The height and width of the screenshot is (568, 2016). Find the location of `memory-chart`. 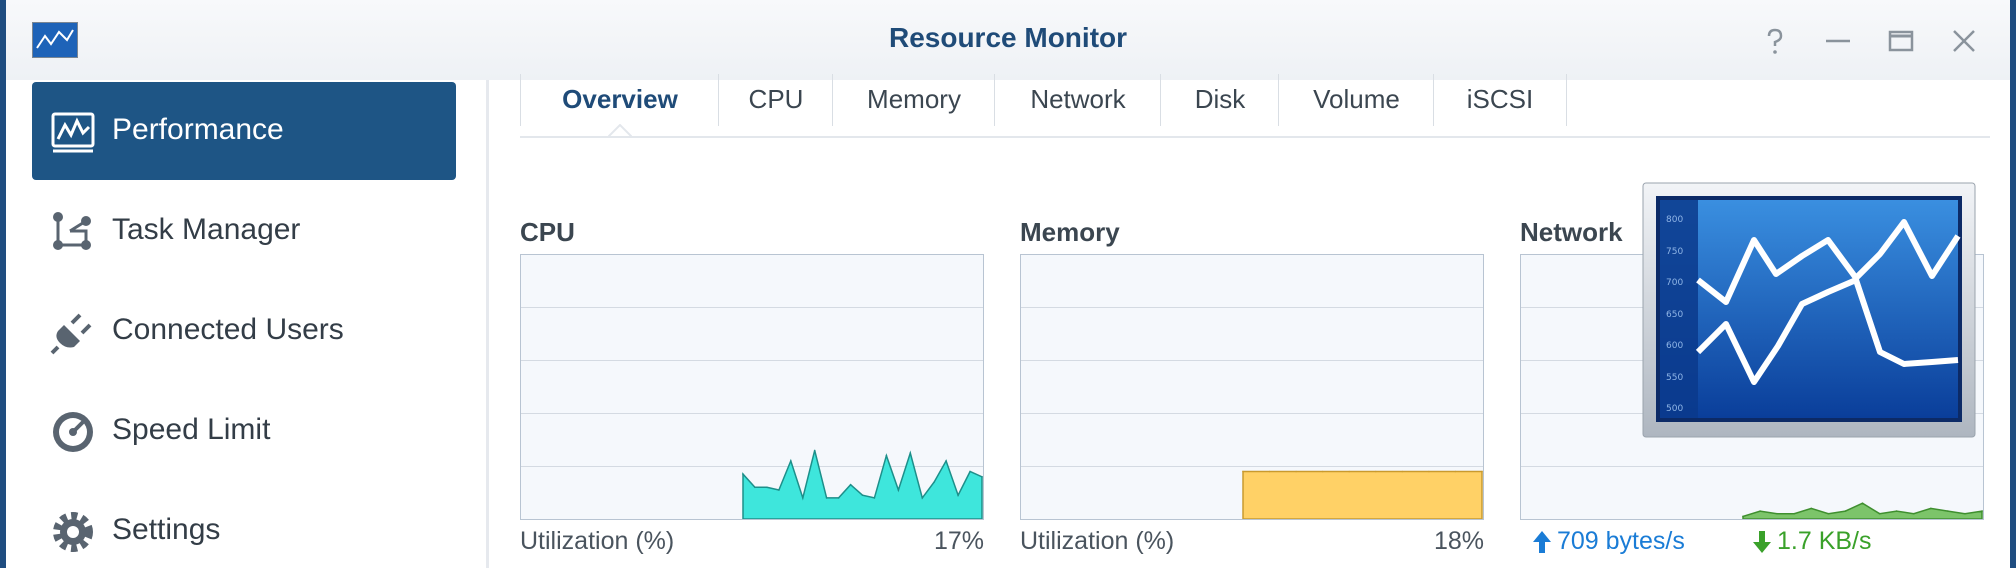

memory-chart is located at coordinates (1252, 387).